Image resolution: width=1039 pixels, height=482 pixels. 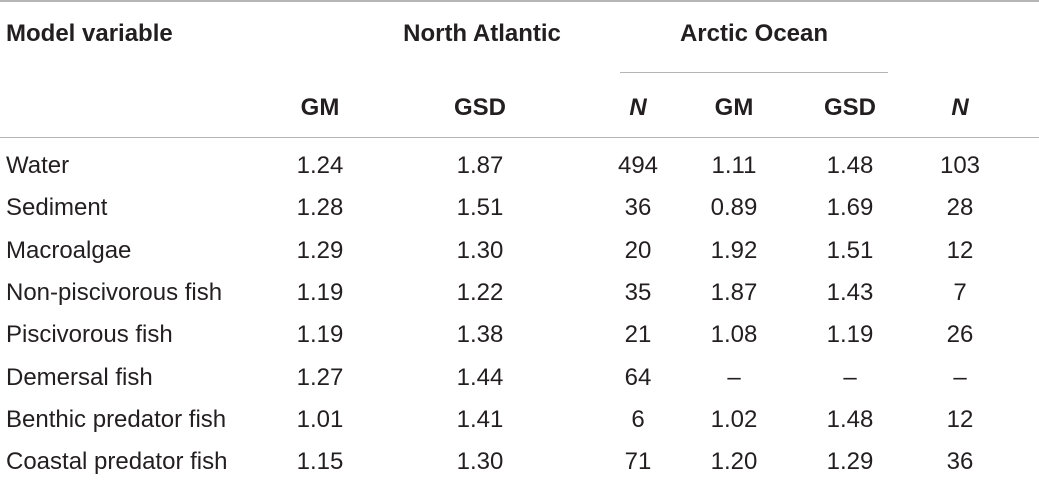 I want to click on table-cell: 1.22, so click(x=480, y=292).